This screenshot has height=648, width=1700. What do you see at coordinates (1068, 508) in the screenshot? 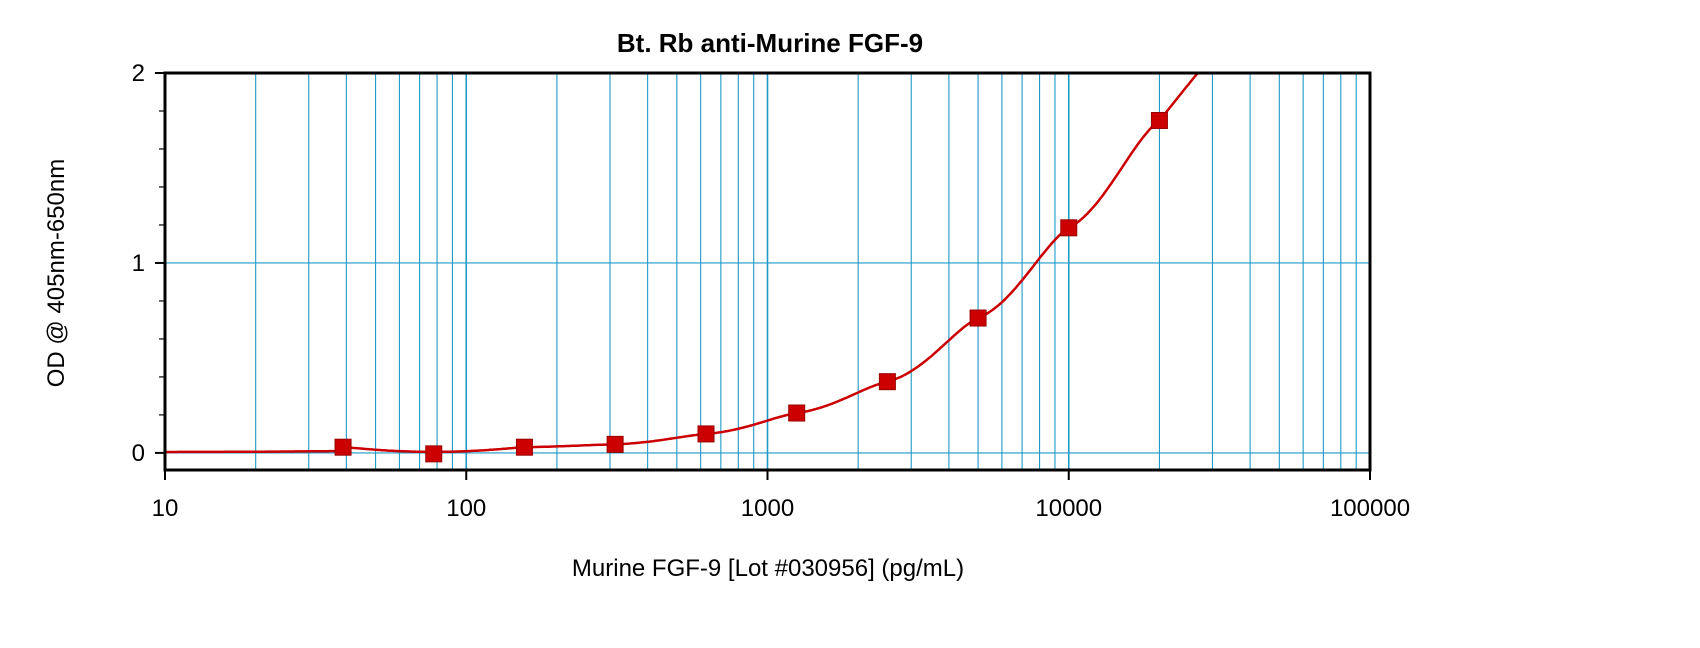
I see `x-tick-label: 10000` at bounding box center [1068, 508].